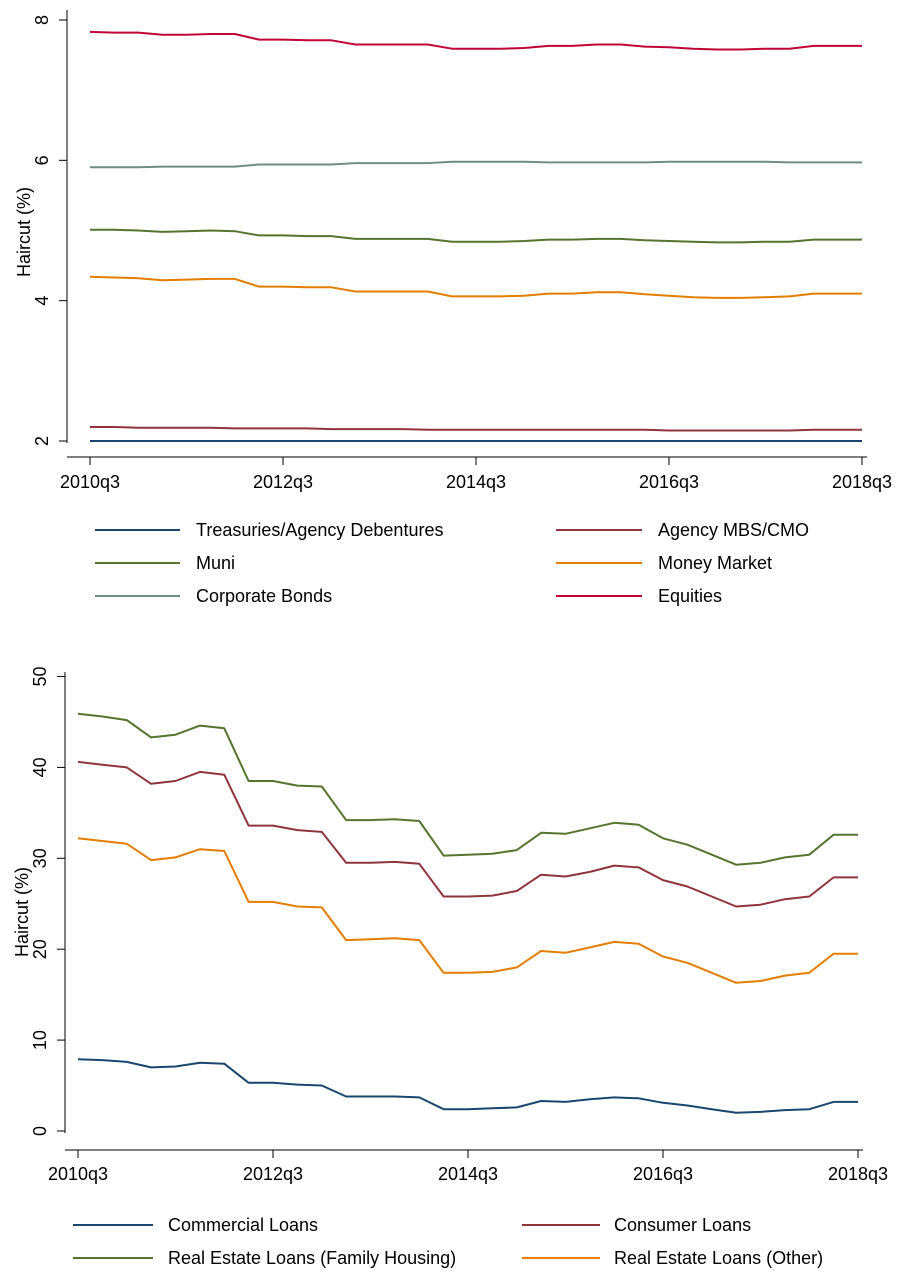 This screenshot has height=1277, width=903. What do you see at coordinates (264, 596) in the screenshot?
I see `legend-label: Corporate Bonds` at bounding box center [264, 596].